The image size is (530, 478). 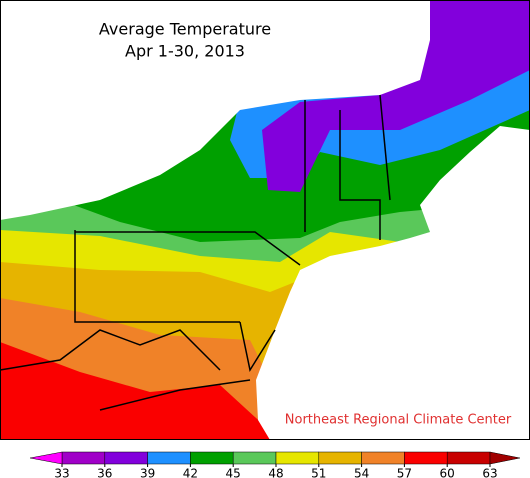 What do you see at coordinates (46, 458) in the screenshot?
I see `legend-arrow-low` at bounding box center [46, 458].